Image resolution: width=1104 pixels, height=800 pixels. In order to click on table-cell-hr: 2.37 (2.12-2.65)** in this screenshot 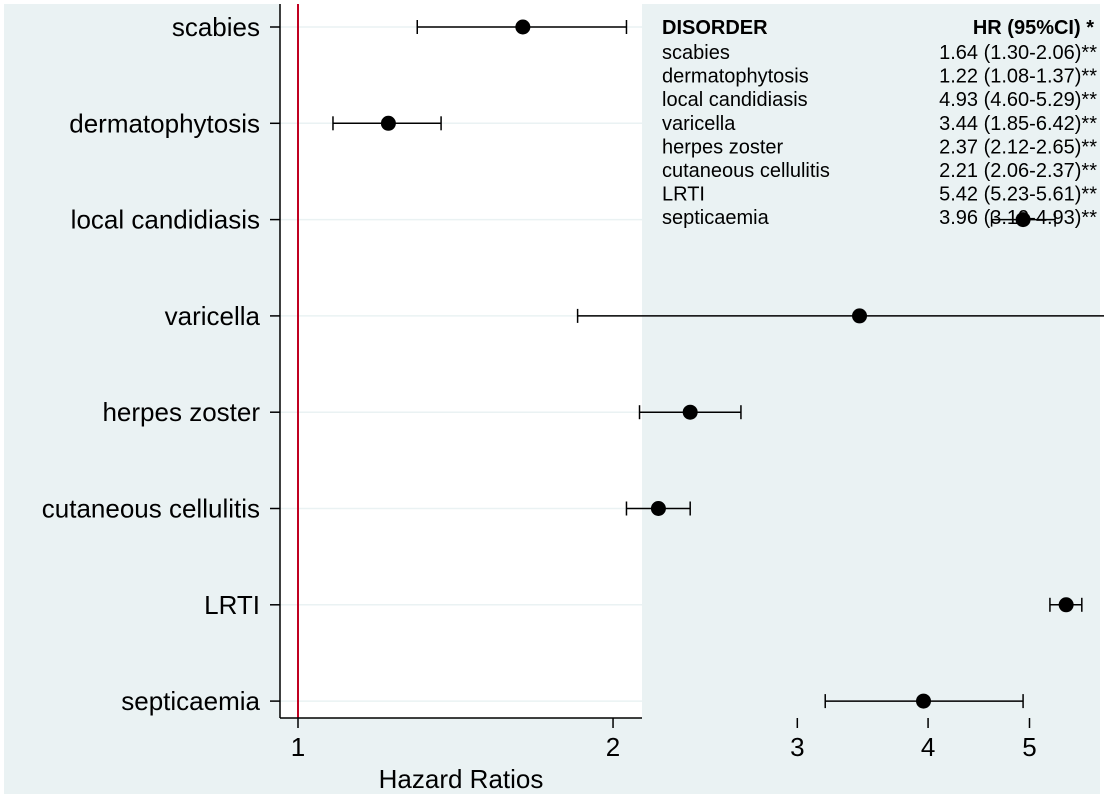, I will do `click(1018, 147)`.